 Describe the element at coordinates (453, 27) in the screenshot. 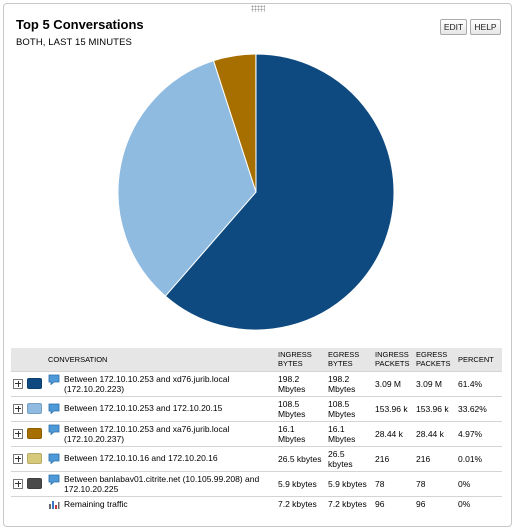

I see `edit-button: EDIT` at that location.